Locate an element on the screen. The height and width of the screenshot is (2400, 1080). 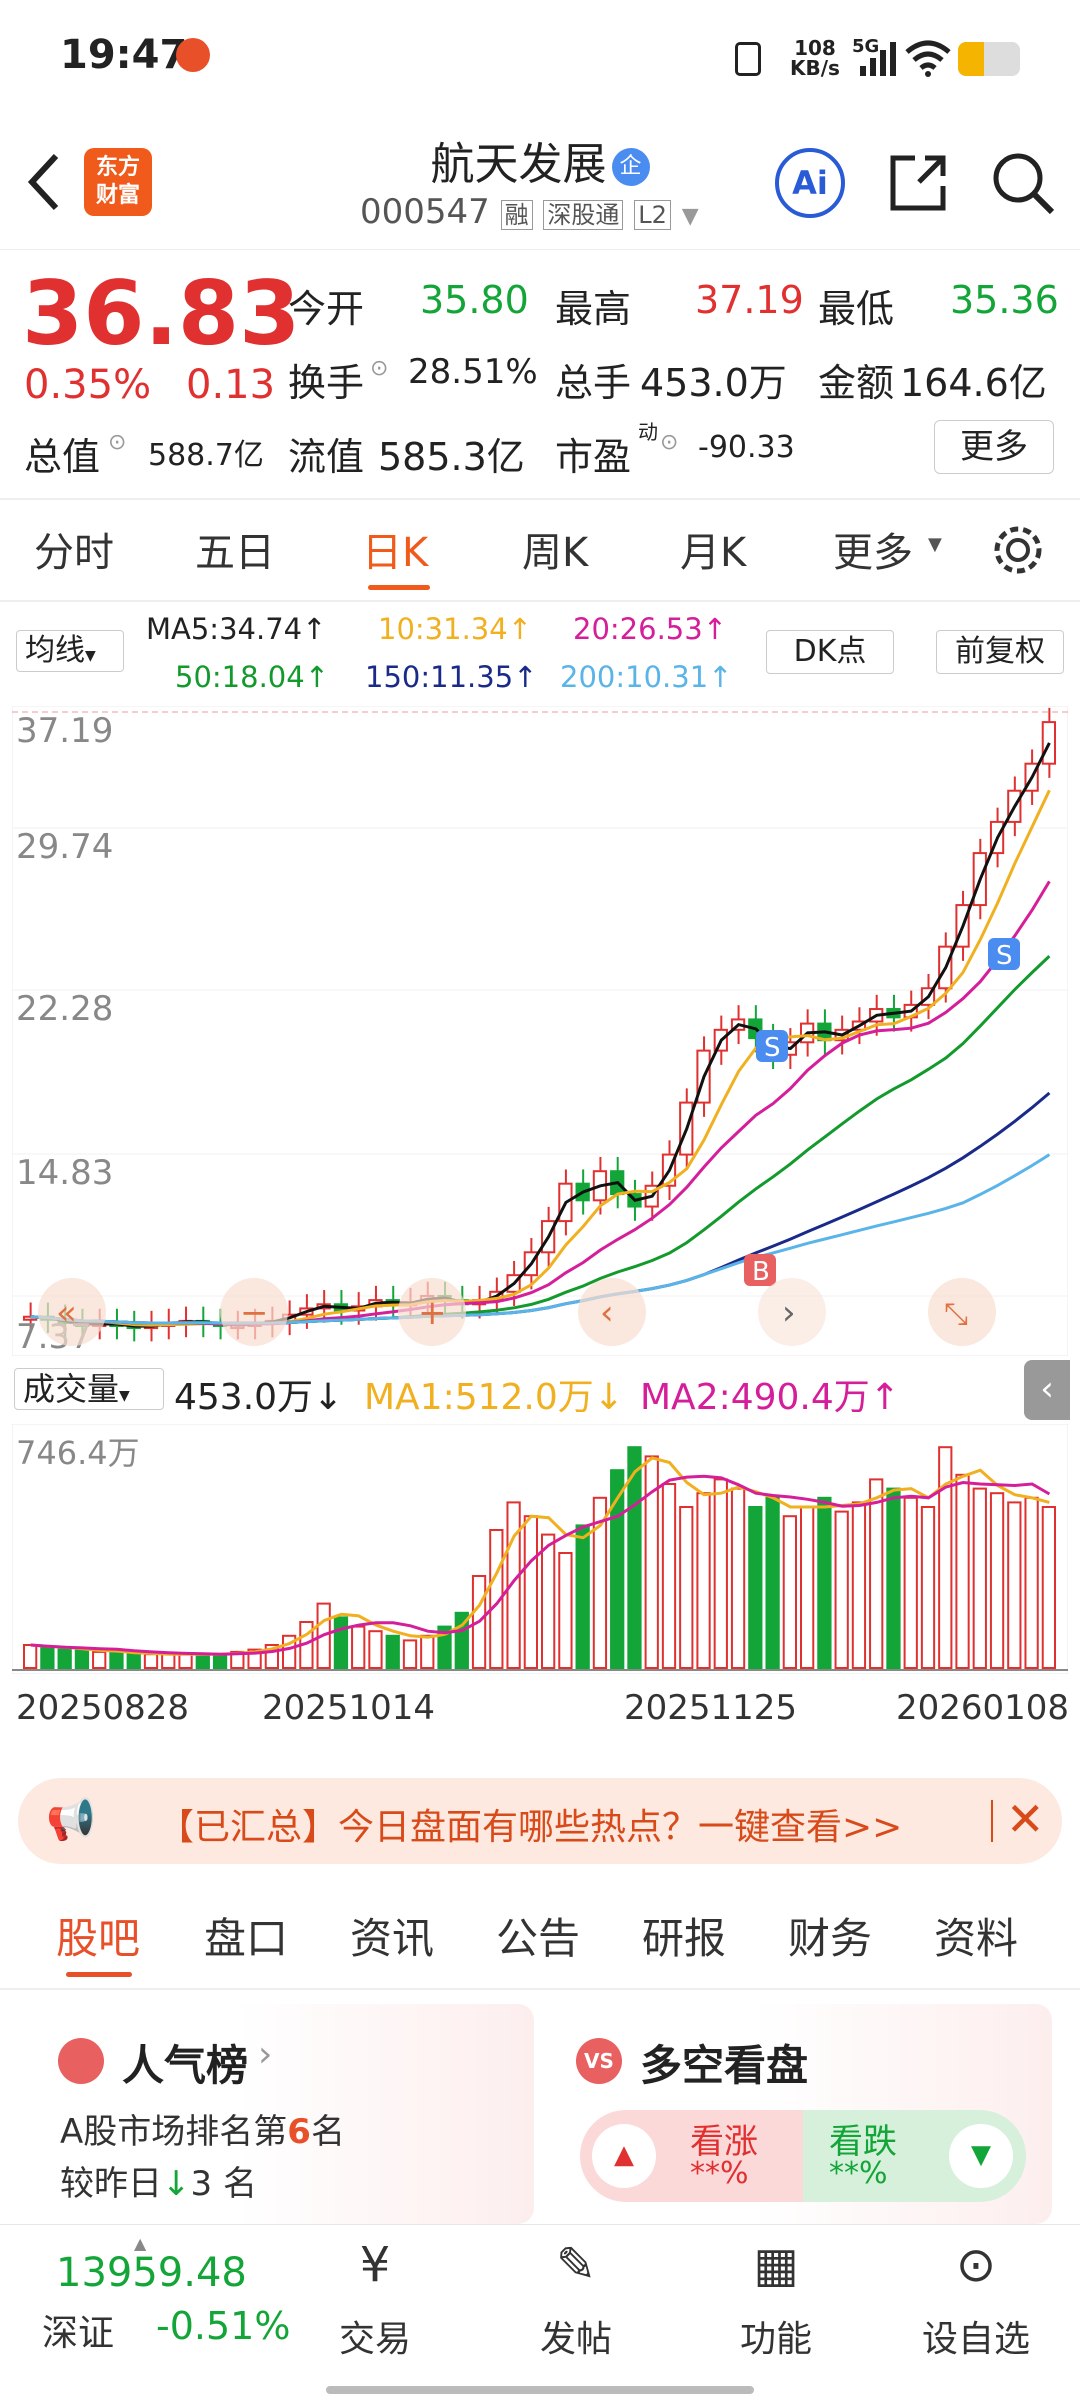
stock-header: 东方 财富 航天发展 企 000547 融 深股通 L2 ▼ Ai is located at coordinates (540, 185).